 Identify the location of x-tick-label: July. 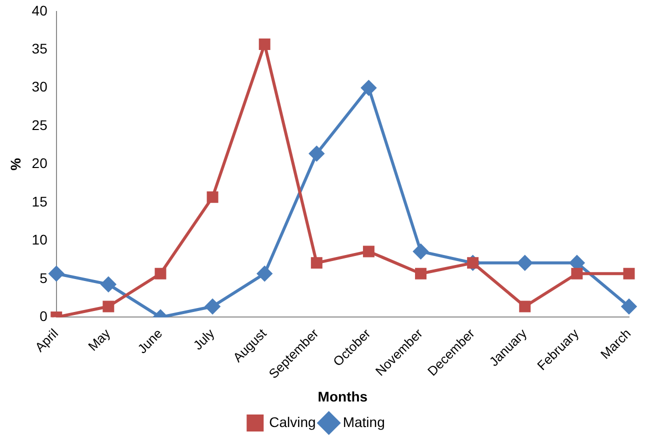
(204, 339).